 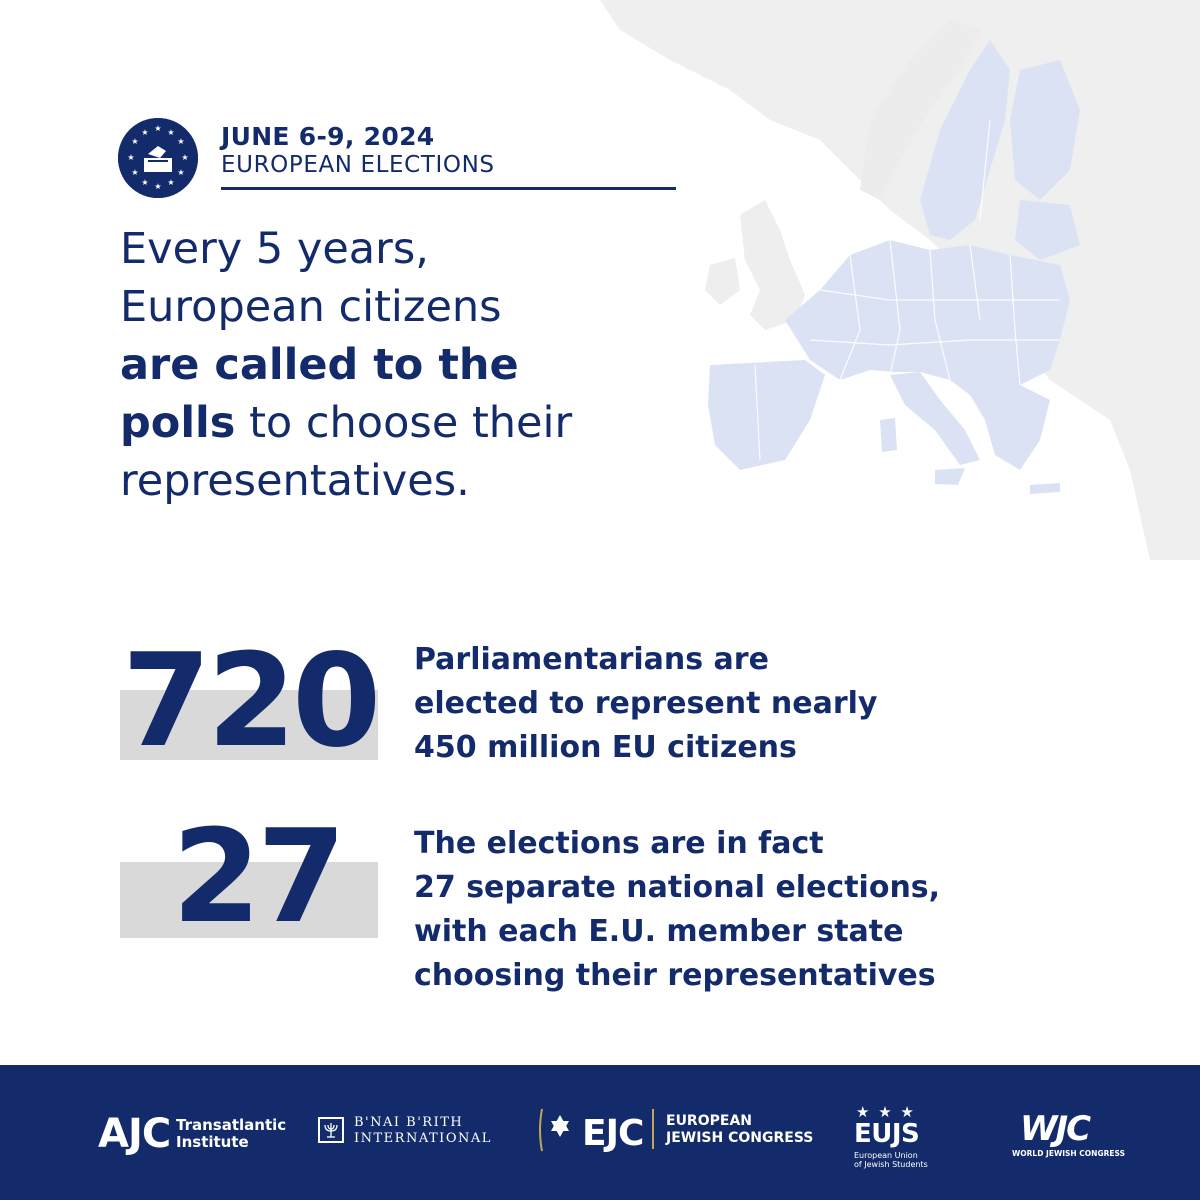 I want to click on ireland-landmass, so click(x=722, y=281).